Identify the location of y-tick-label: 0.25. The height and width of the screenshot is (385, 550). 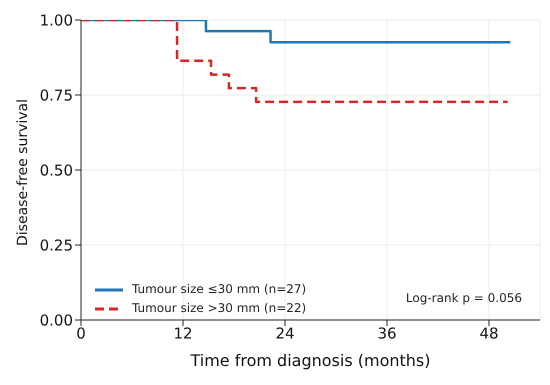
(56, 245).